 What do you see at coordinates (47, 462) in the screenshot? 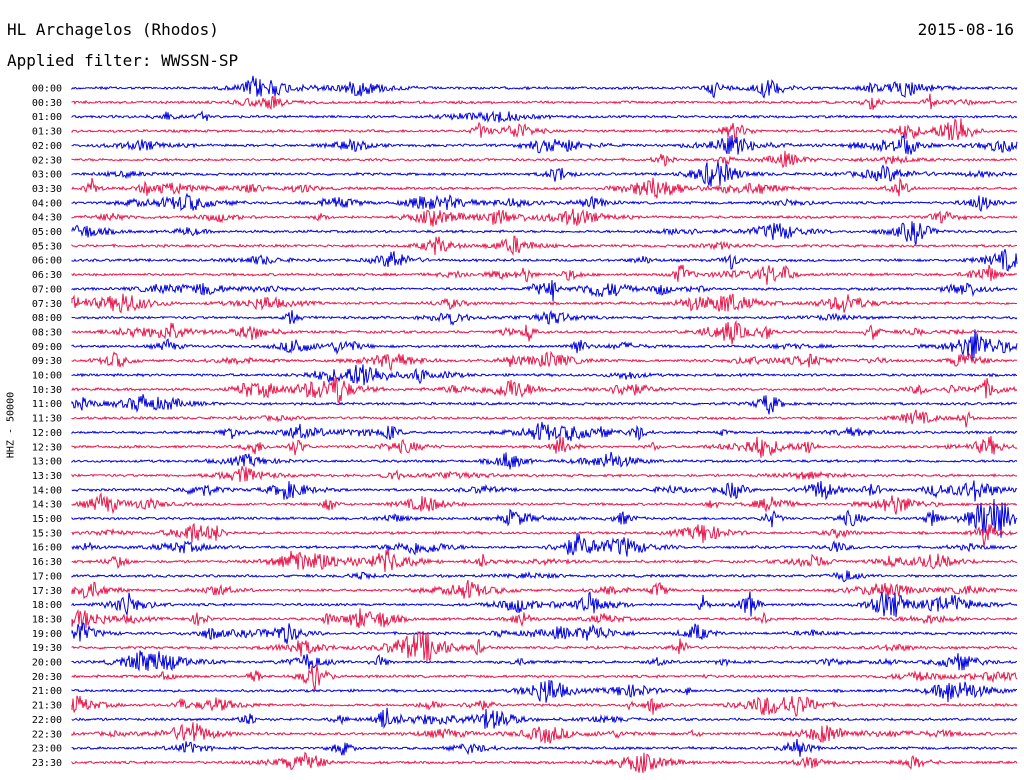
I see `row-label: 13:00` at bounding box center [47, 462].